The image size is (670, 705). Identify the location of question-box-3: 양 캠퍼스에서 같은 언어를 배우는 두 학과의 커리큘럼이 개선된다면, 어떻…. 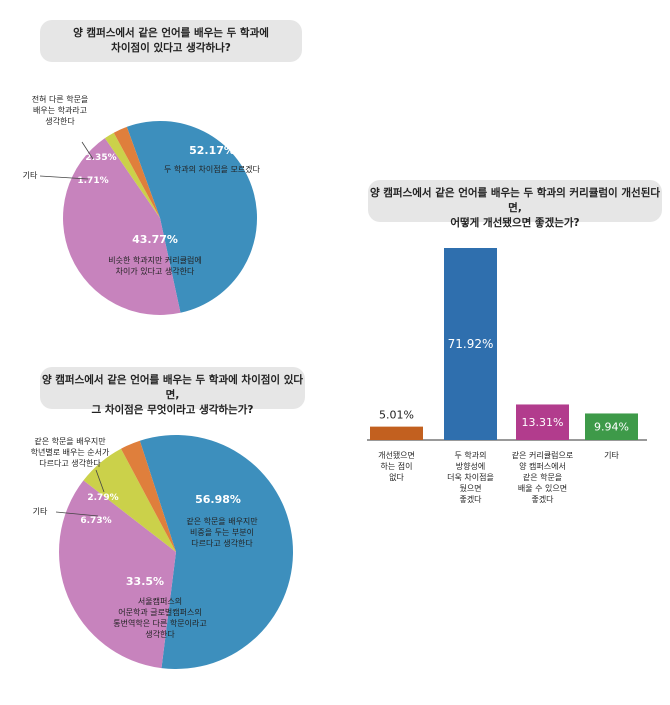
(515, 204).